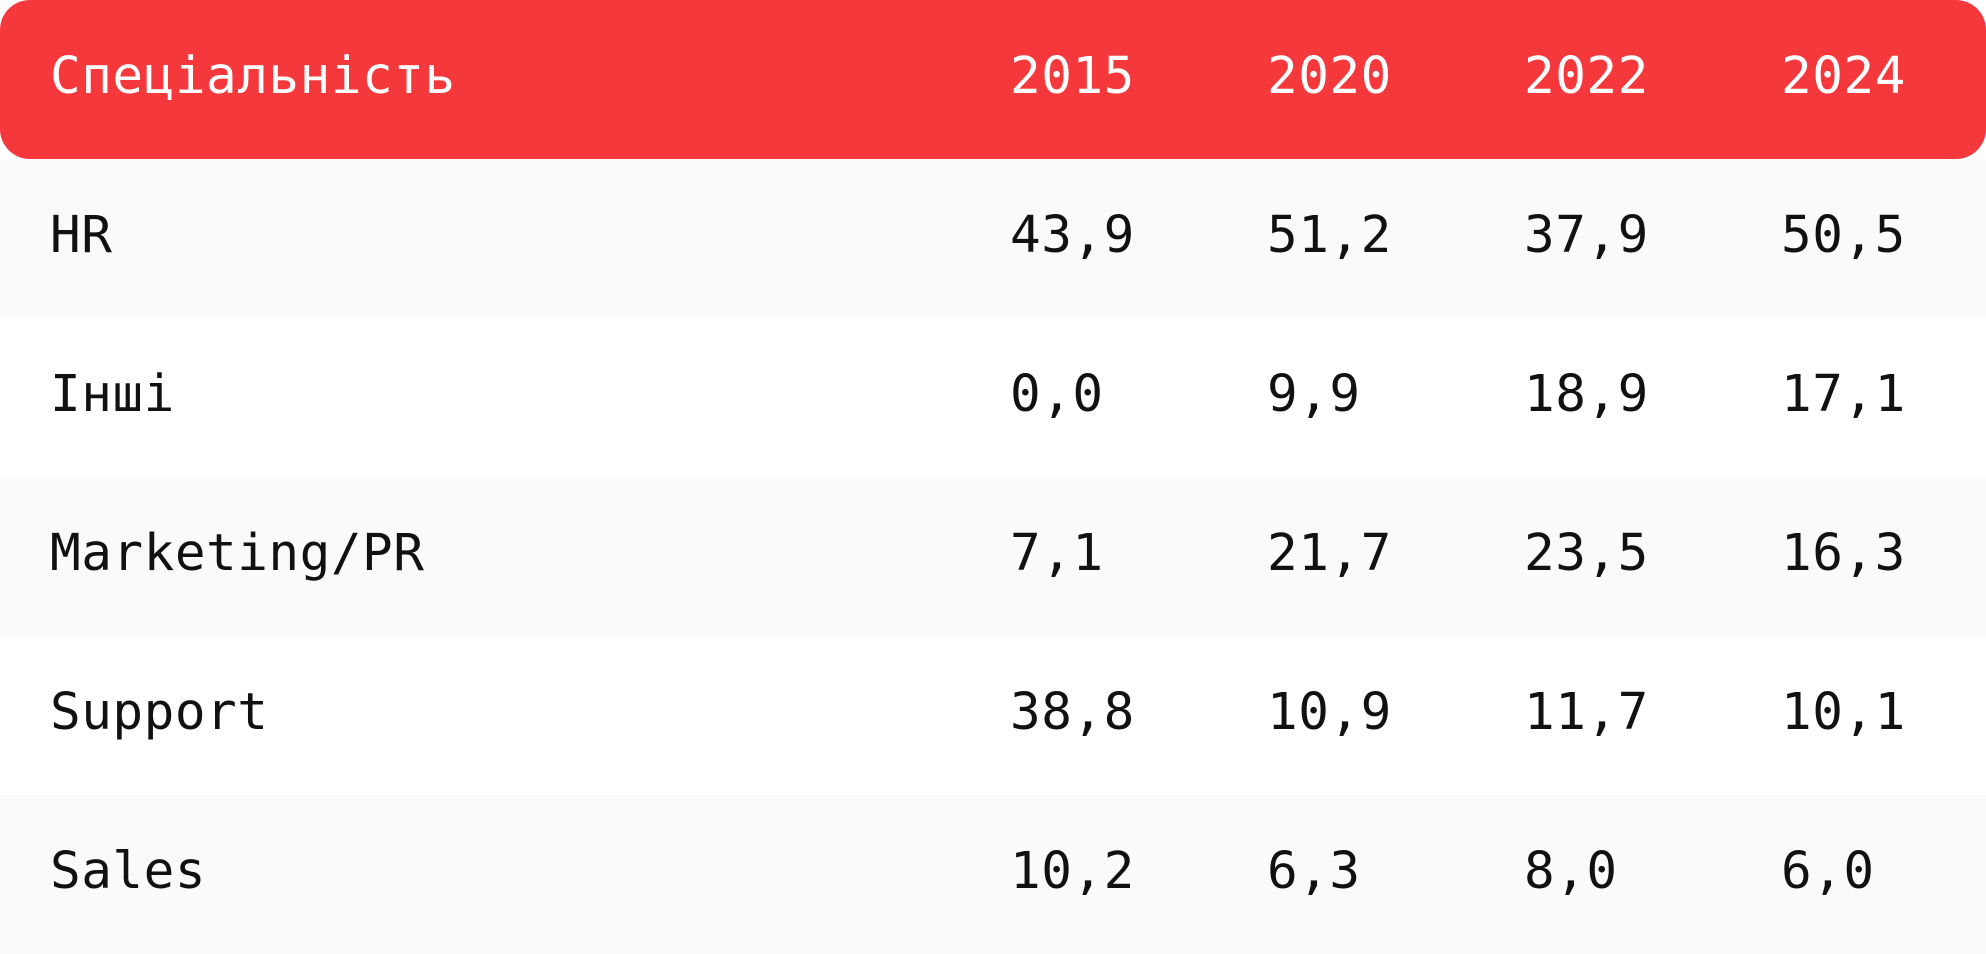 The height and width of the screenshot is (954, 1986). I want to click on value-cell: 10,1, so click(1843, 712).